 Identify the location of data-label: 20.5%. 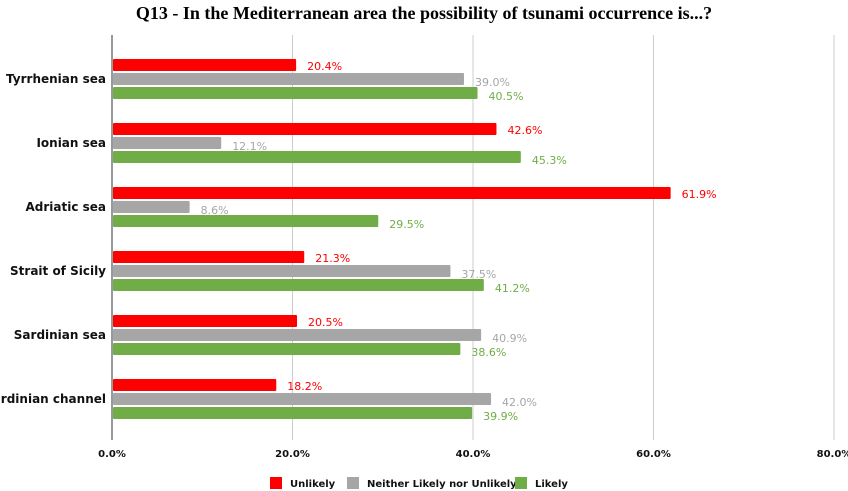
(325, 322).